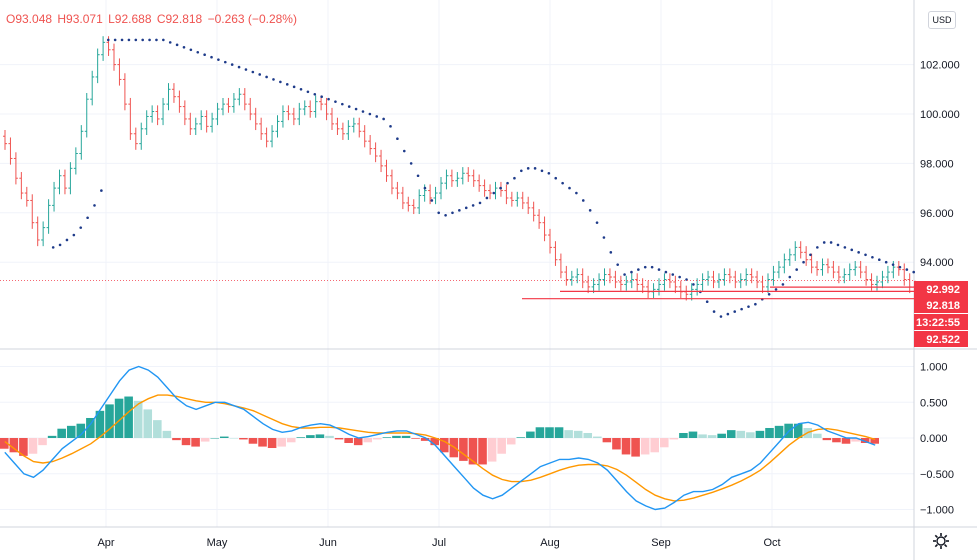 This screenshot has width=977, height=560. Describe the element at coordinates (942, 20) in the screenshot. I see `currency-button: USD` at that location.